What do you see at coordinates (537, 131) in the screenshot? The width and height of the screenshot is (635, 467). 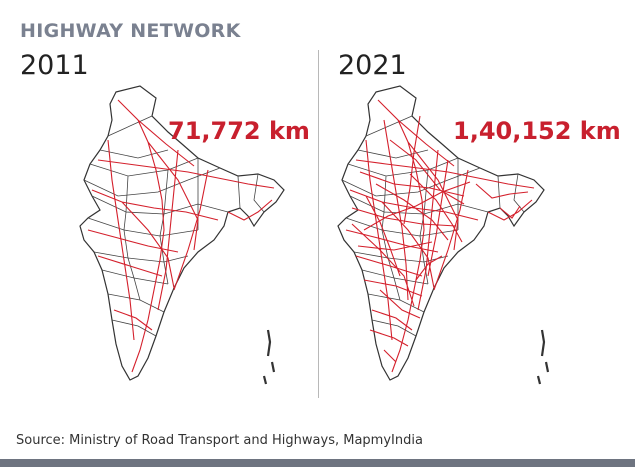 I see `highway-length-2021: 1,40,152 km` at bounding box center [537, 131].